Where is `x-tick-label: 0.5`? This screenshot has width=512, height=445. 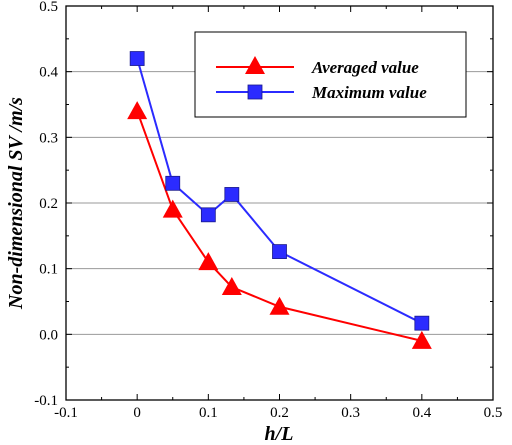 x-tick-label: 0.5 is located at coordinates (493, 413).